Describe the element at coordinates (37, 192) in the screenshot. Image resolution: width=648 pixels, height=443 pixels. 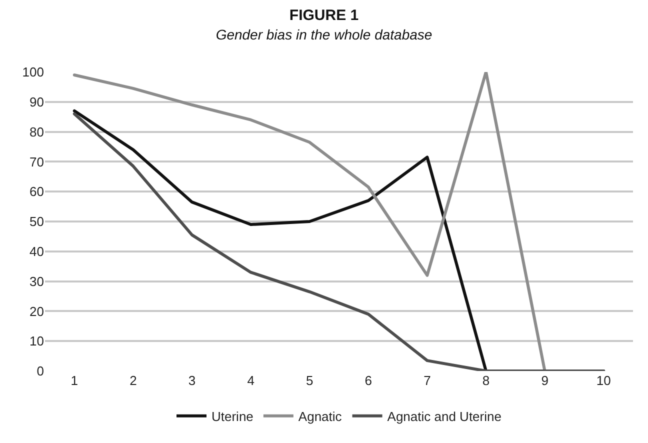
I see `y-tick-label: 60` at that location.